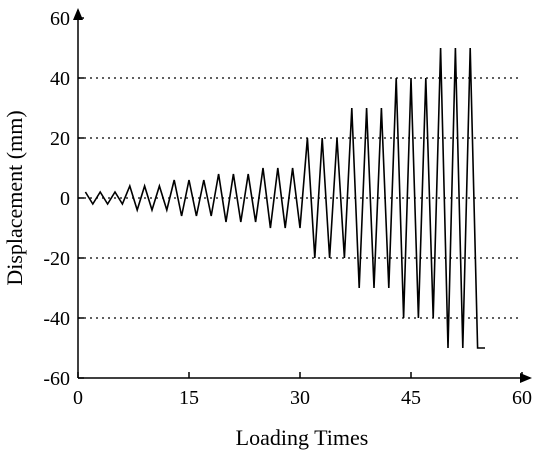  Describe the element at coordinates (522, 398) in the screenshot. I see `x-tick-label: 60` at that location.